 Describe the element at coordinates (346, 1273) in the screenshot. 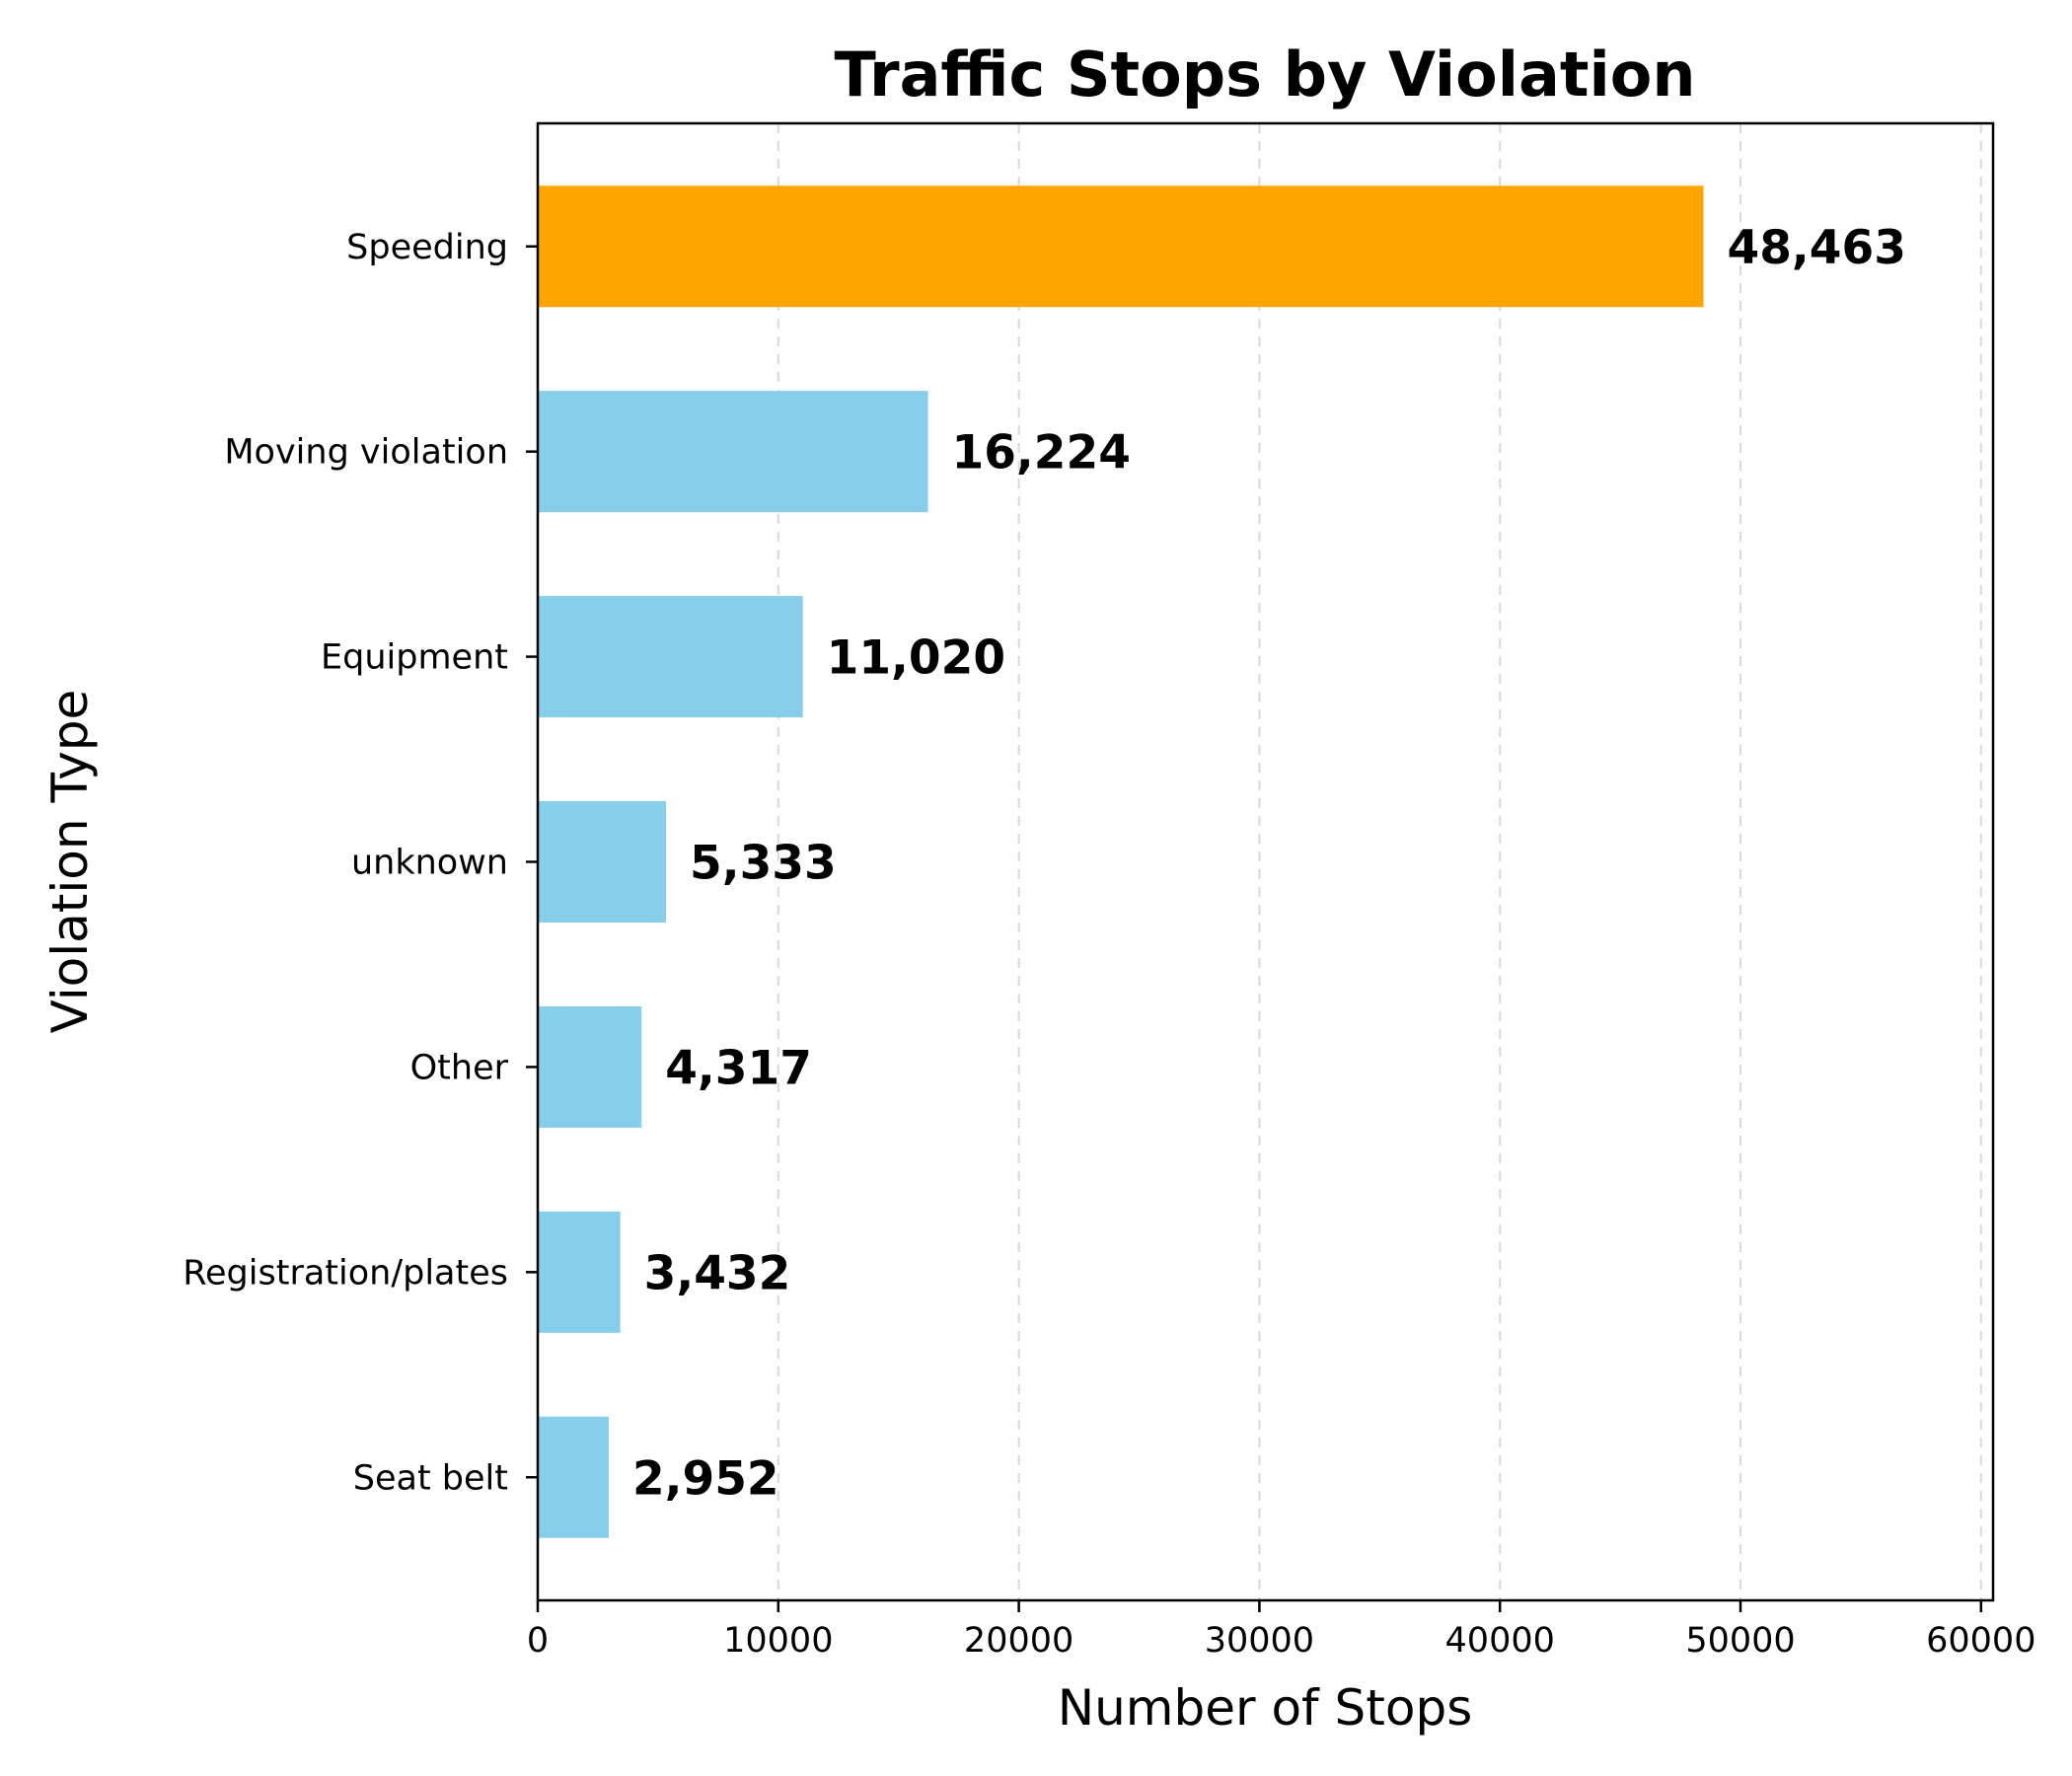

I see `y-tick-label: Registration/plates` at that location.